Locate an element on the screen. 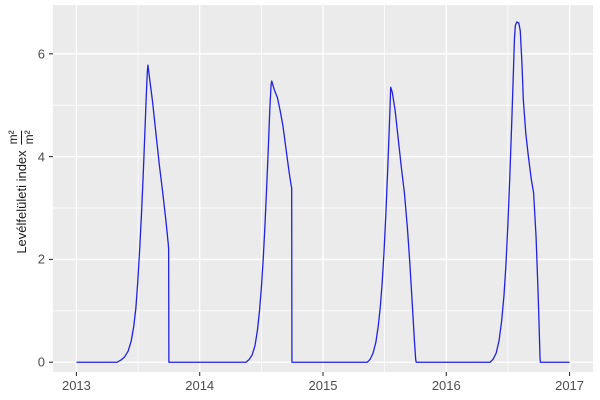 The width and height of the screenshot is (600, 400). x-tick-label: 2013 is located at coordinates (76, 385).